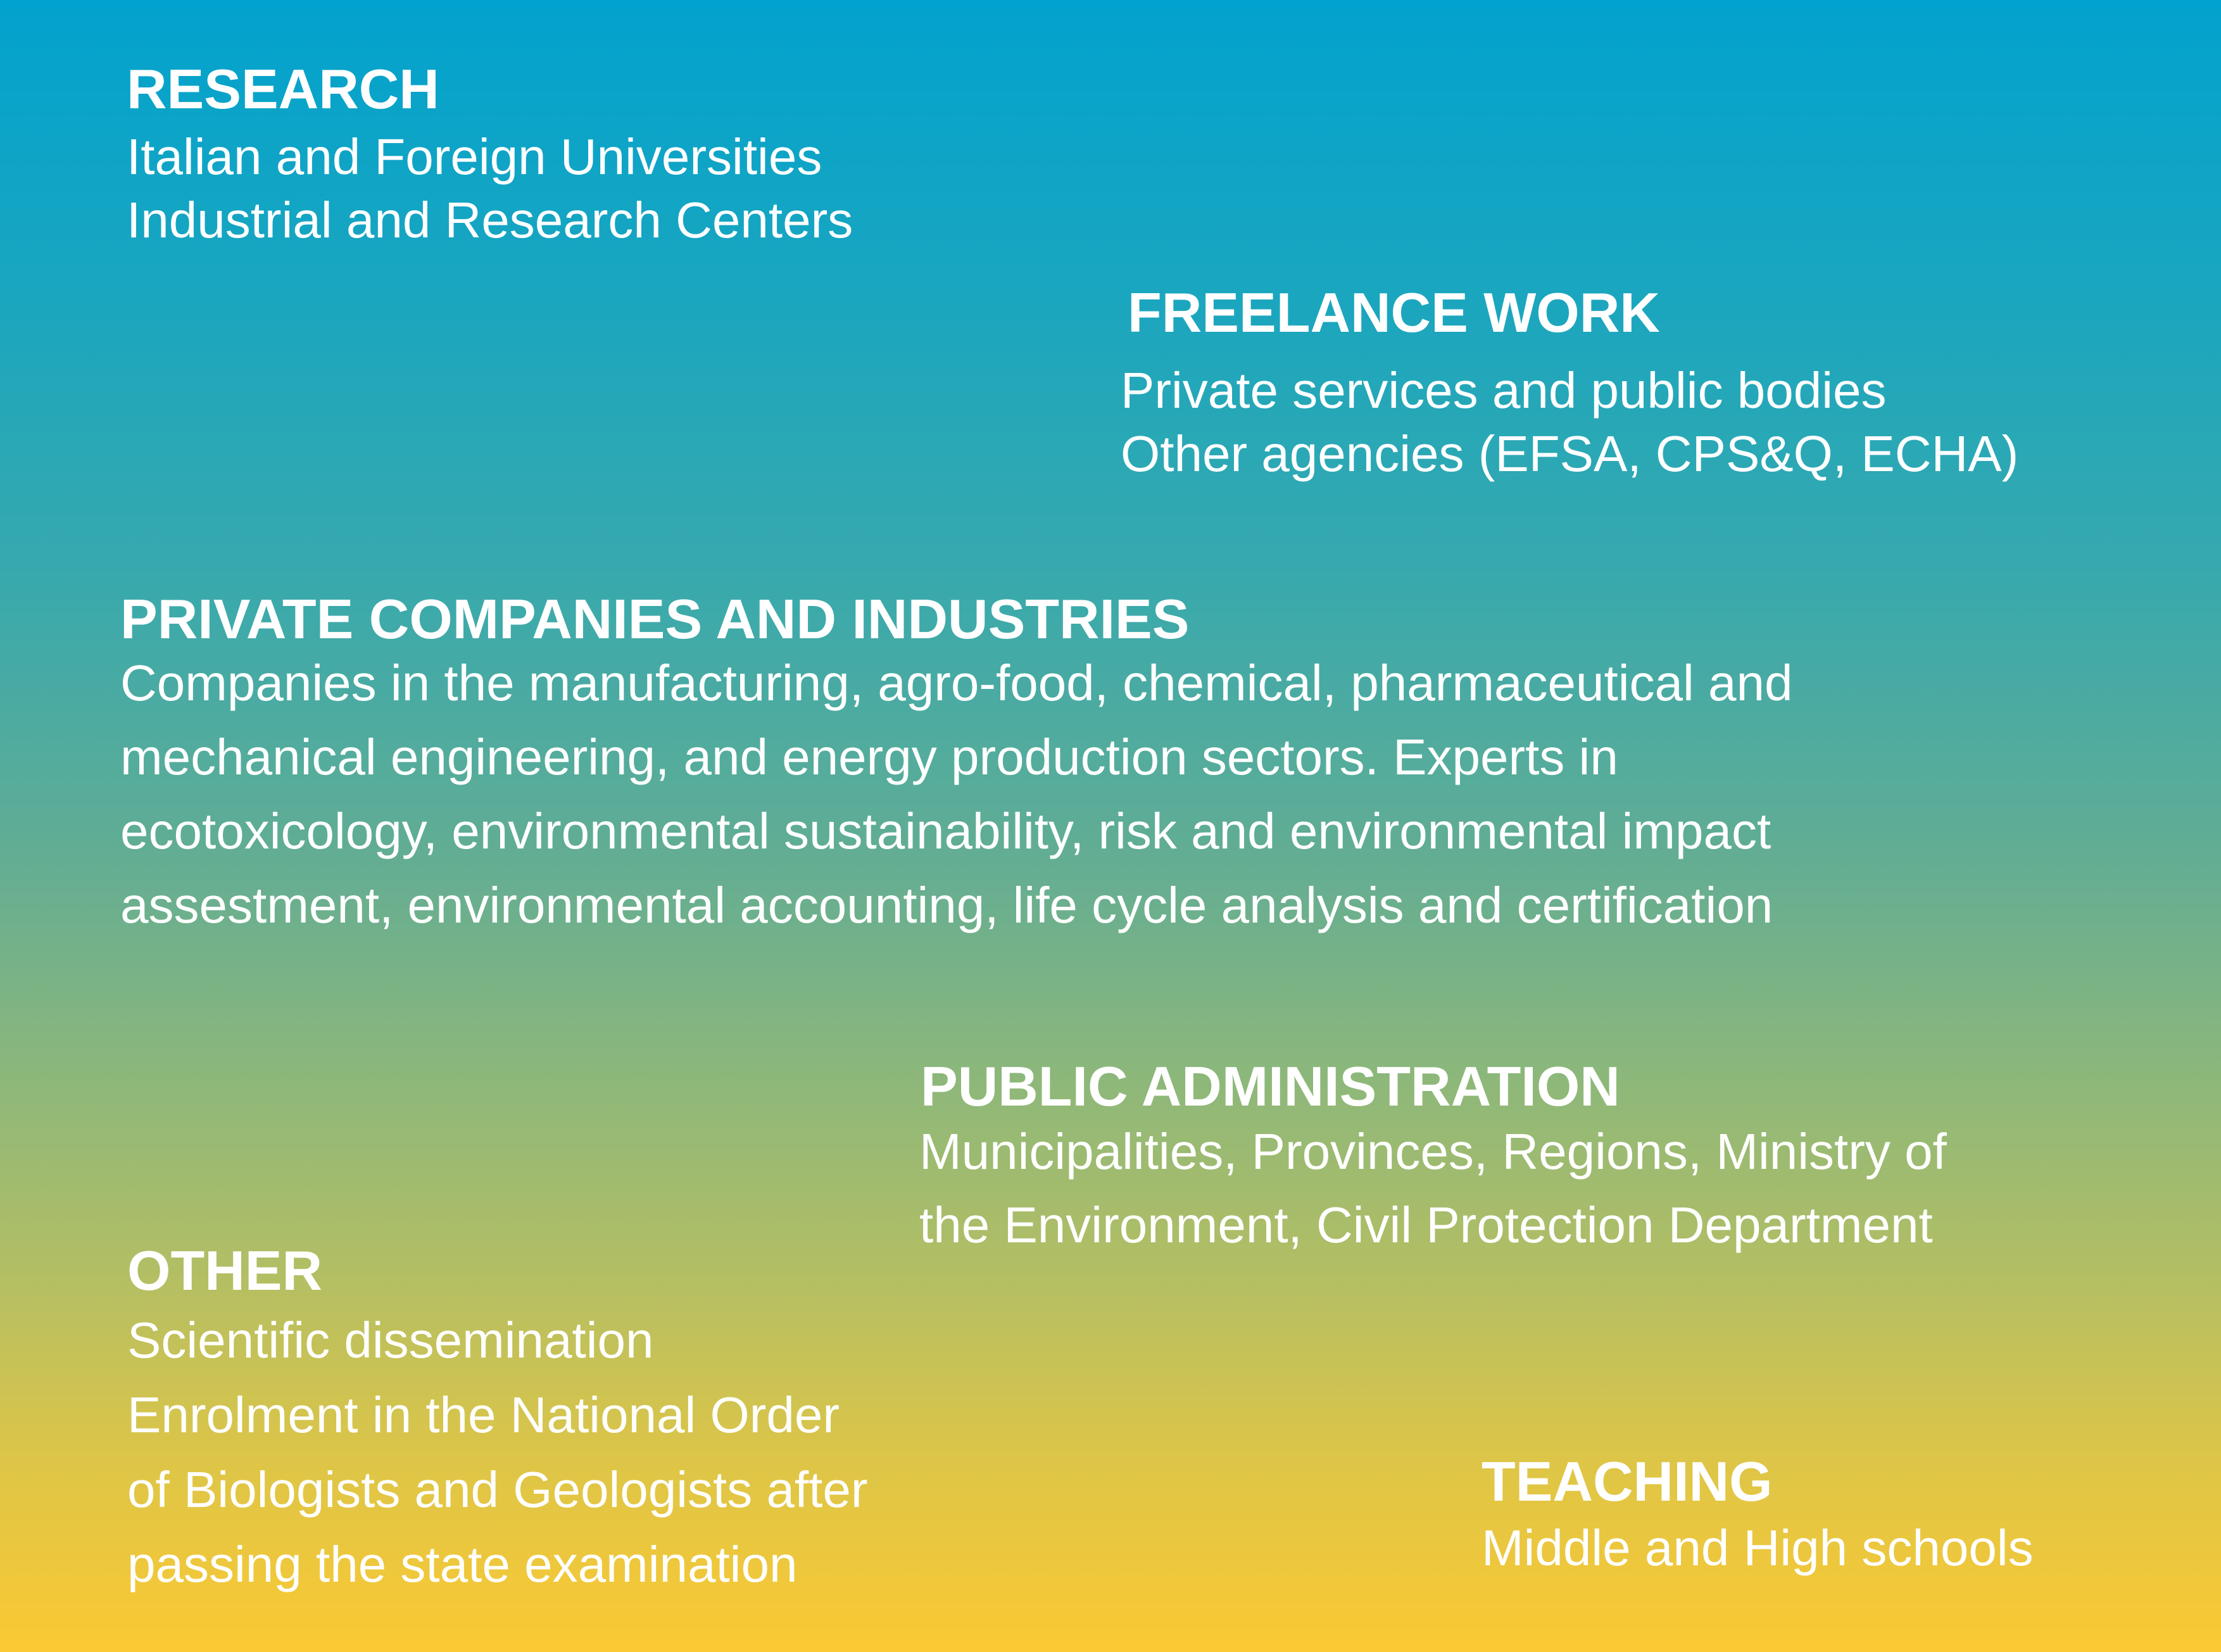 Image resolution: width=2221 pixels, height=1652 pixels. Describe the element at coordinates (655, 619) in the screenshot. I see `private-heading: PRIVATE COMPANIES AND INDUSTRIES` at that location.